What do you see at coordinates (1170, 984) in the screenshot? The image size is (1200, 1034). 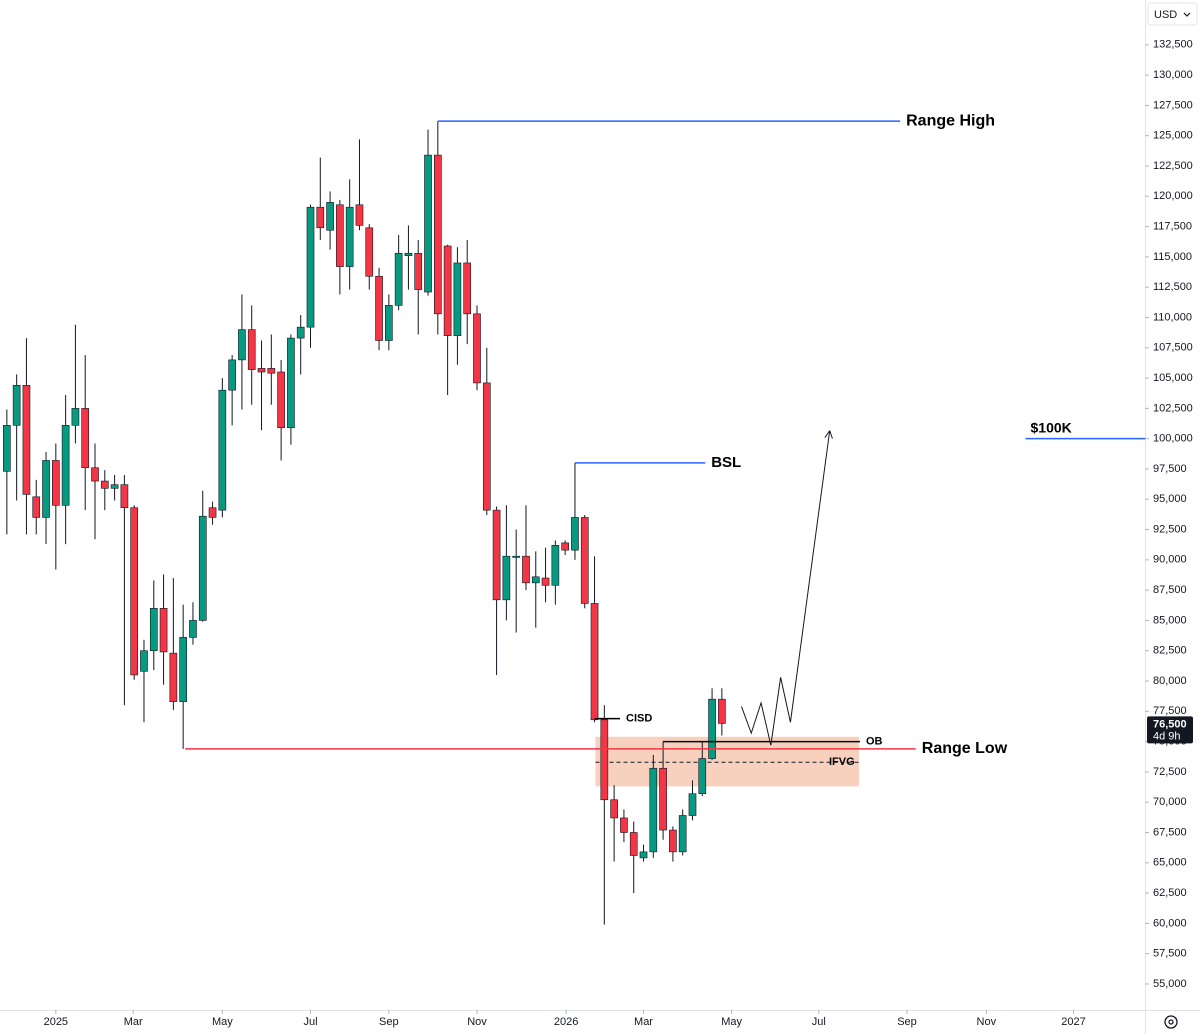 I see `y-tick-label: 55,000` at bounding box center [1170, 984].